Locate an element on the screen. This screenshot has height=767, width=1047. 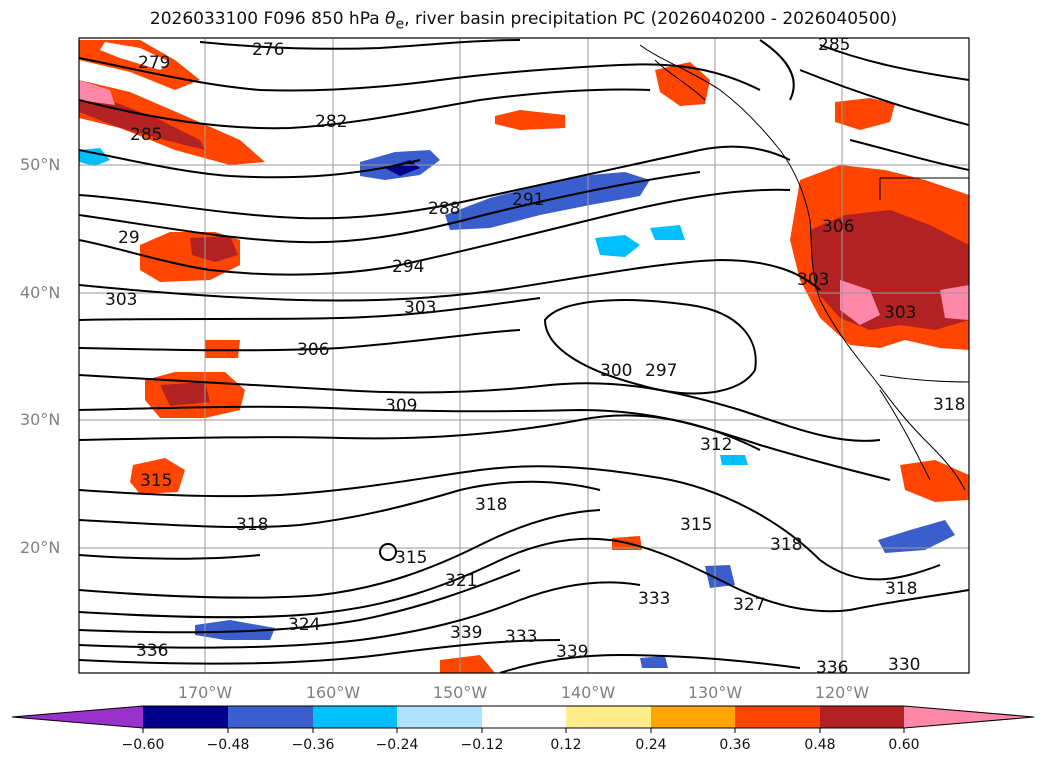
contour-label: 288 is located at coordinates (444, 209).